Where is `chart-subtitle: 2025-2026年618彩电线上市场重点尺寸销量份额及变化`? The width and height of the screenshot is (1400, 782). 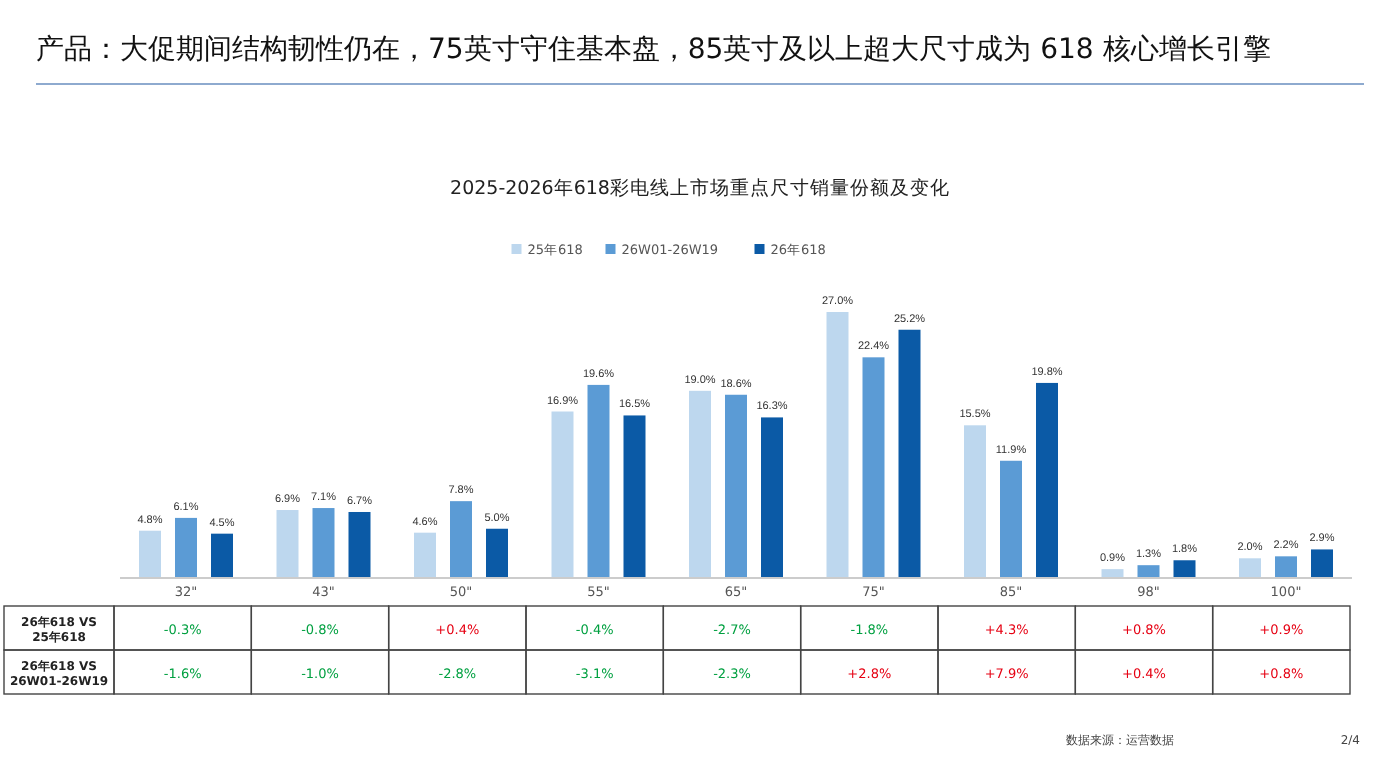
chart-subtitle: 2025-2026年618彩电线上市场重点尺寸销量份额及变化 is located at coordinates (700, 188).